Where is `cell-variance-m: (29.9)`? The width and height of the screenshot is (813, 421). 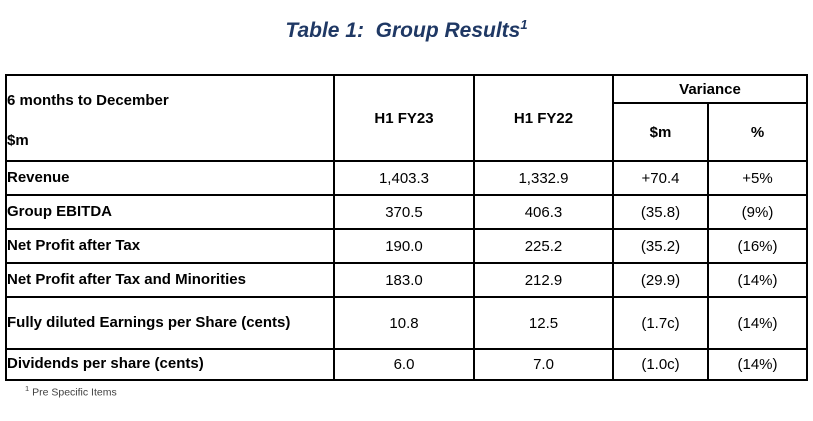 cell-variance-m: (29.9) is located at coordinates (660, 280).